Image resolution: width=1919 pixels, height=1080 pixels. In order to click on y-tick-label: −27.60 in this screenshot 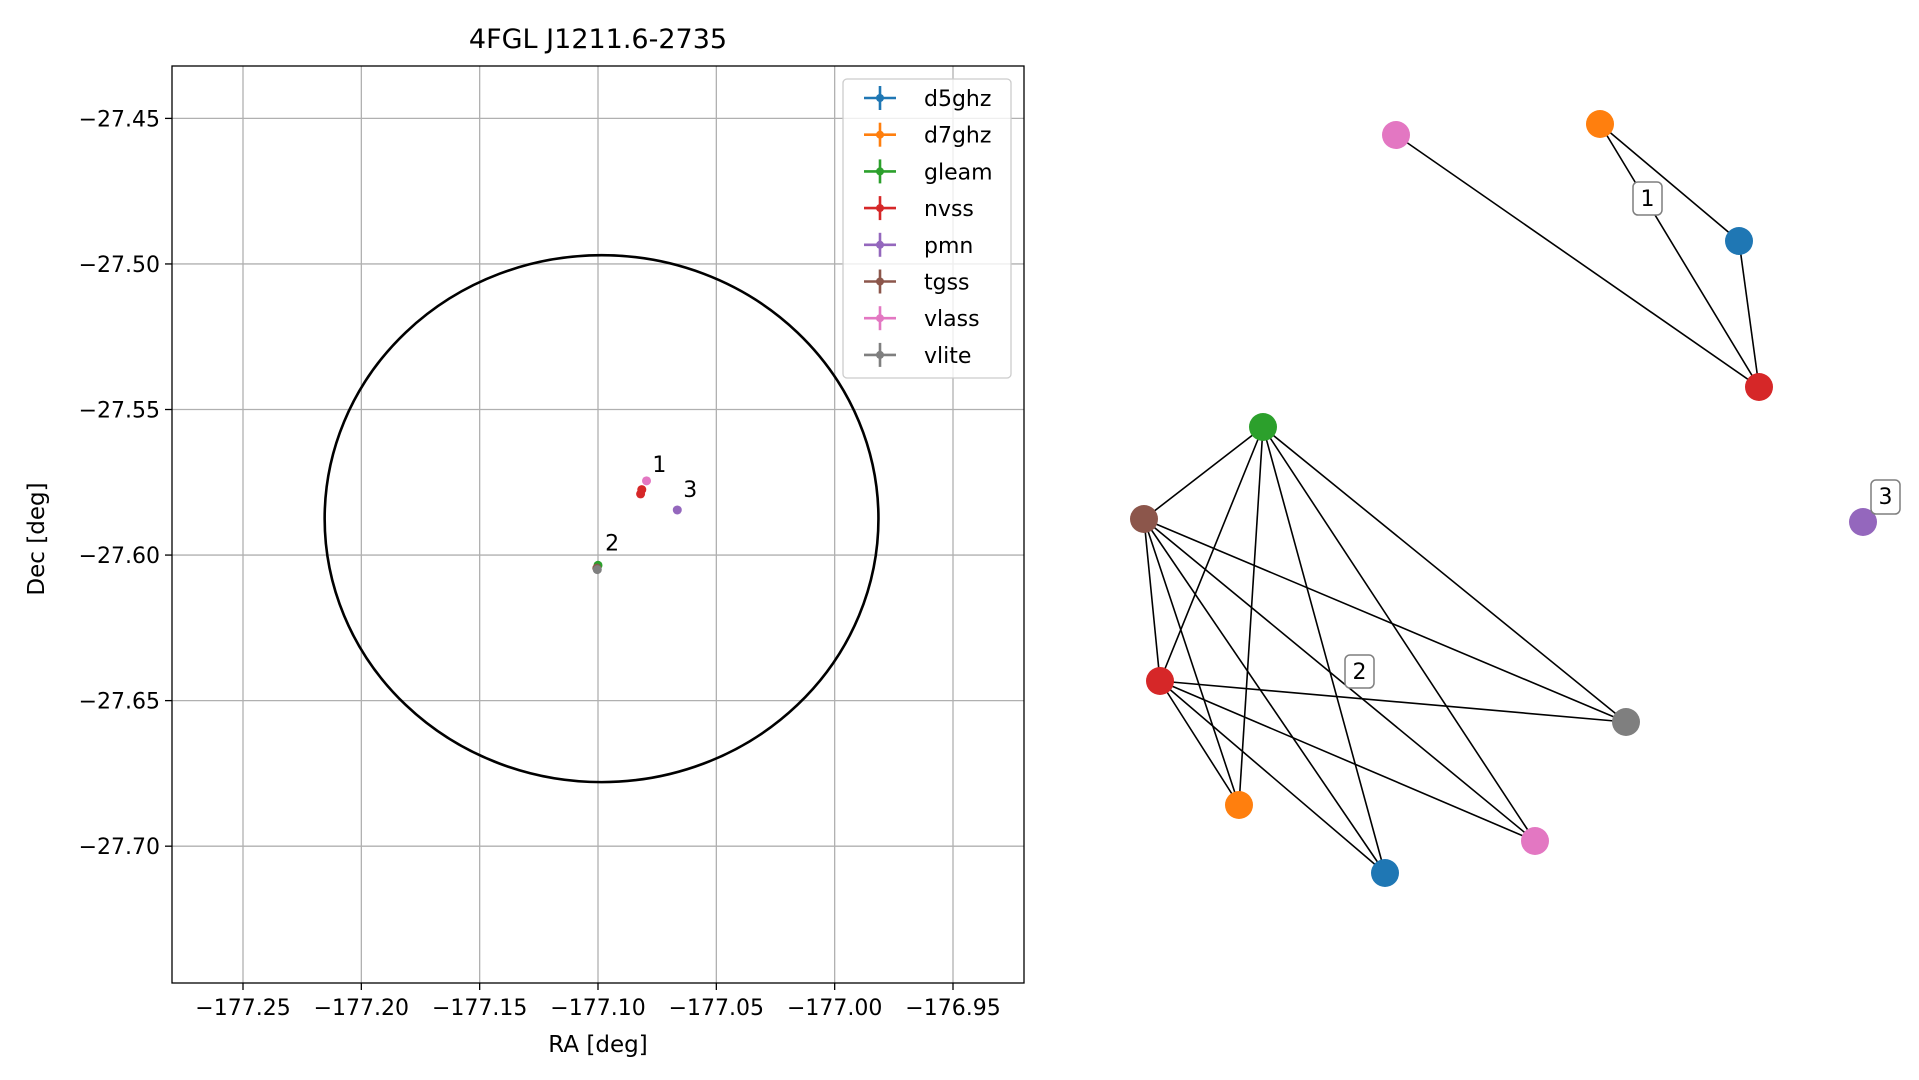, I will do `click(119, 556)`.